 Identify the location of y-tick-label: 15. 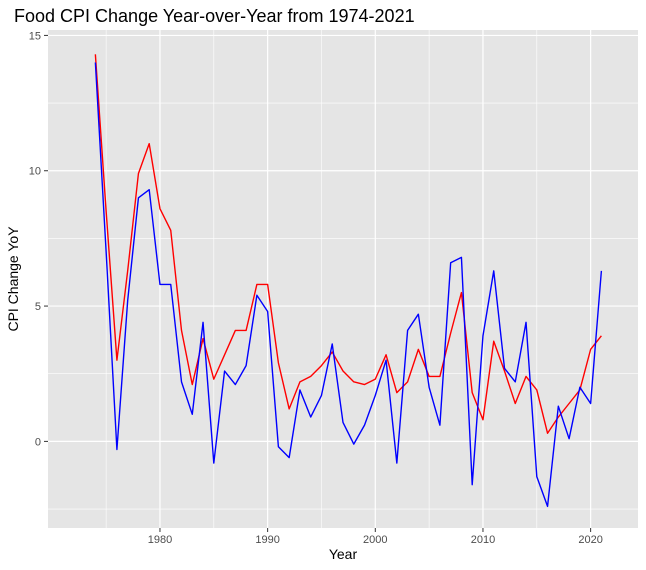
(35, 36).